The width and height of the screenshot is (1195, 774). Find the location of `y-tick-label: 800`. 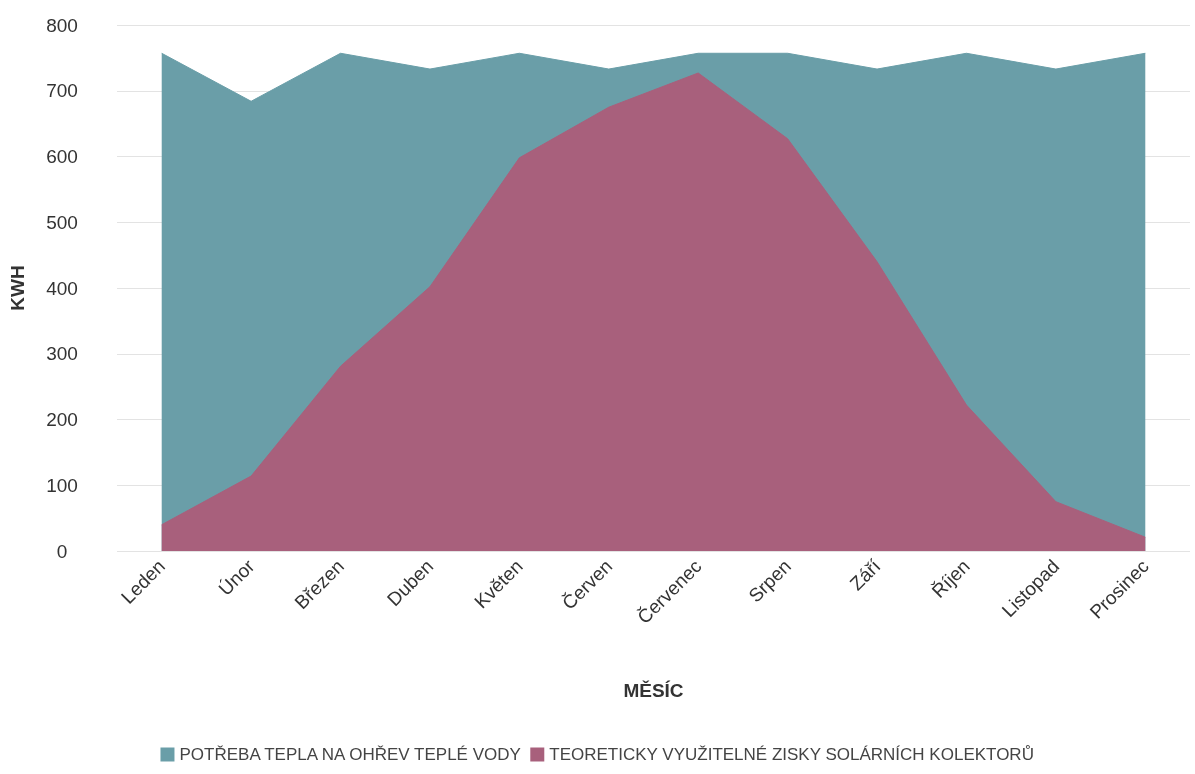

y-tick-label: 800 is located at coordinates (62, 25).